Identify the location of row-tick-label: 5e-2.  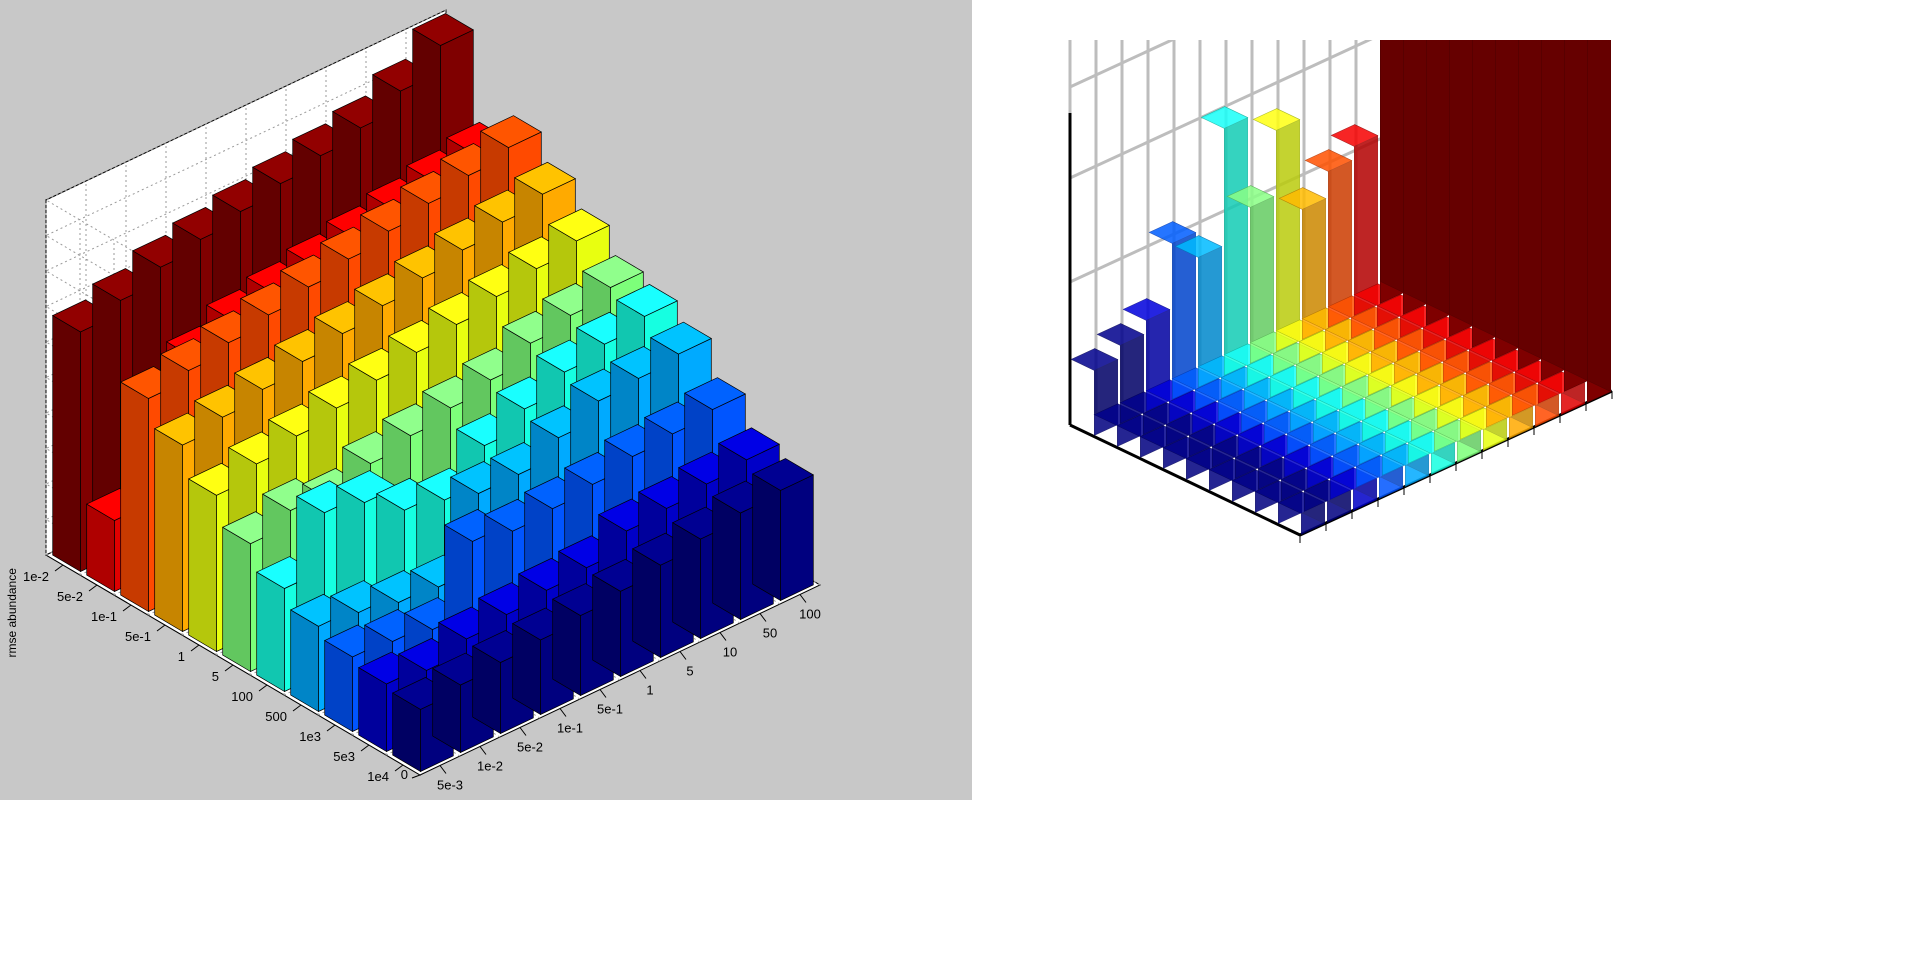
(70, 596).